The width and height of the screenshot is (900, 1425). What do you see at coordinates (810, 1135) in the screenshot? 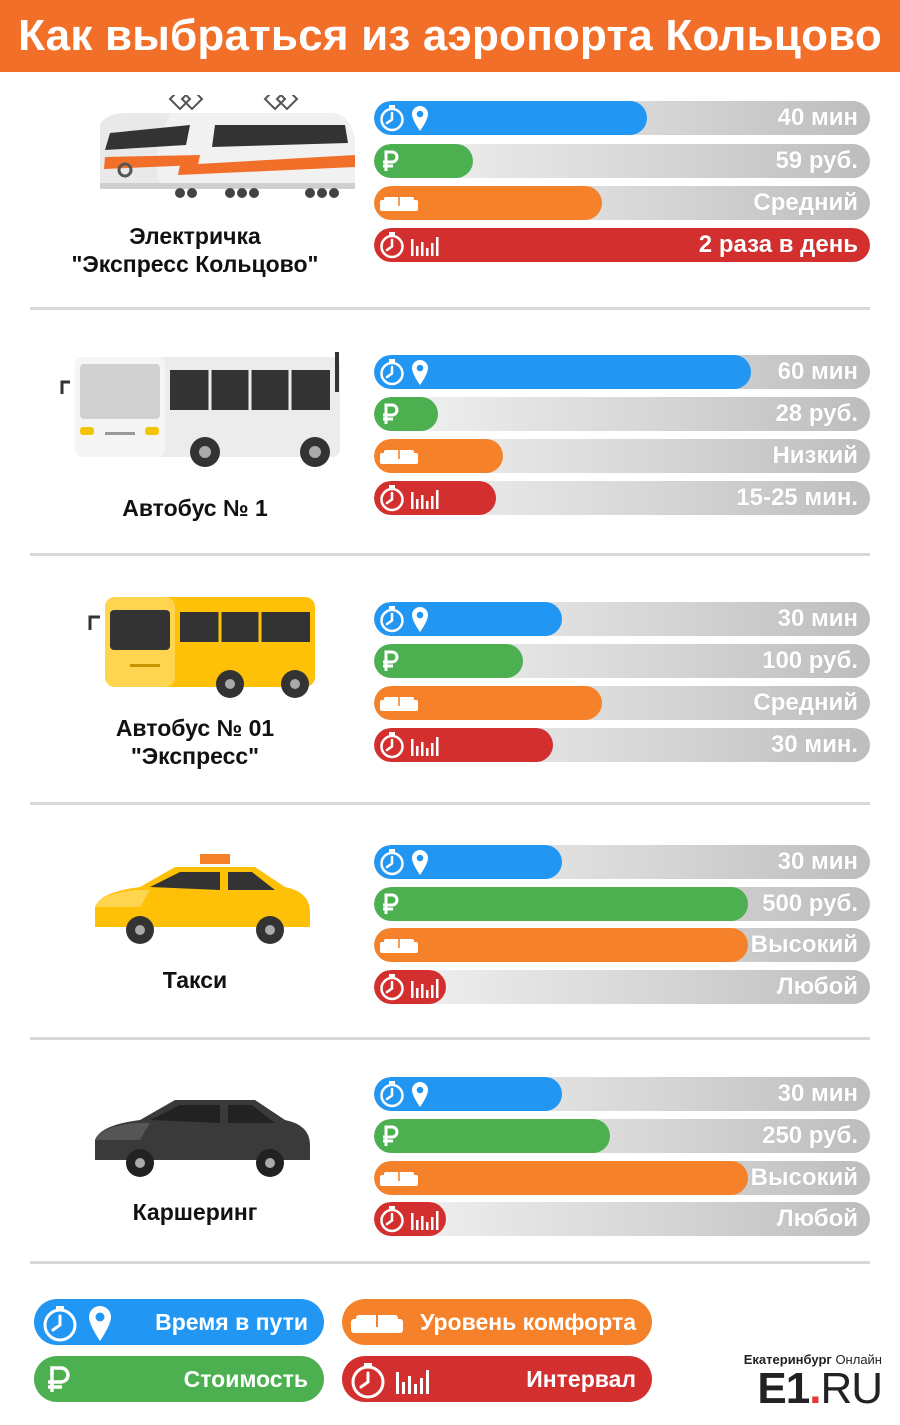
I see `cost-value: 250 руб.` at bounding box center [810, 1135].